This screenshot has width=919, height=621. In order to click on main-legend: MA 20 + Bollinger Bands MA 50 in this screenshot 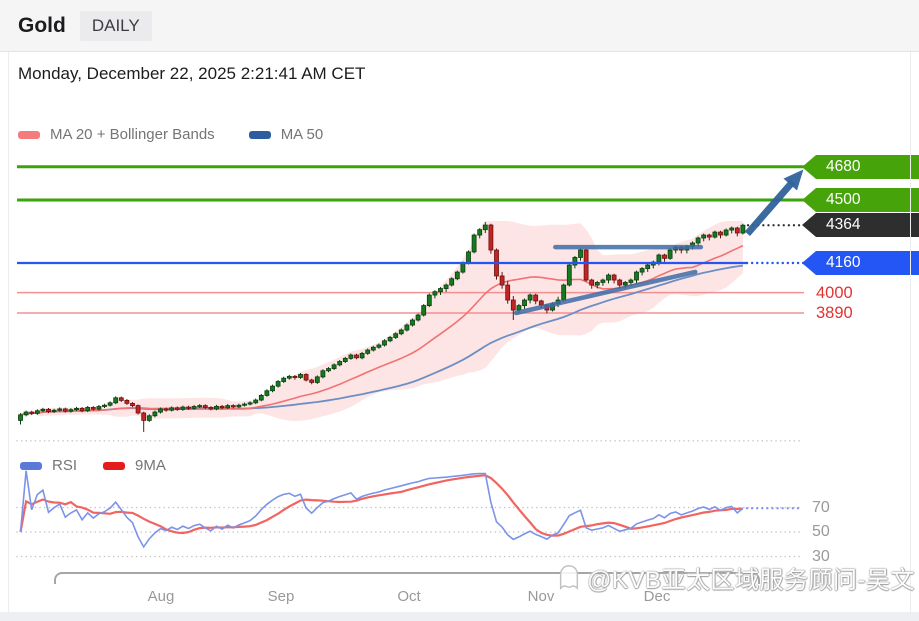, I will do `click(170, 134)`.